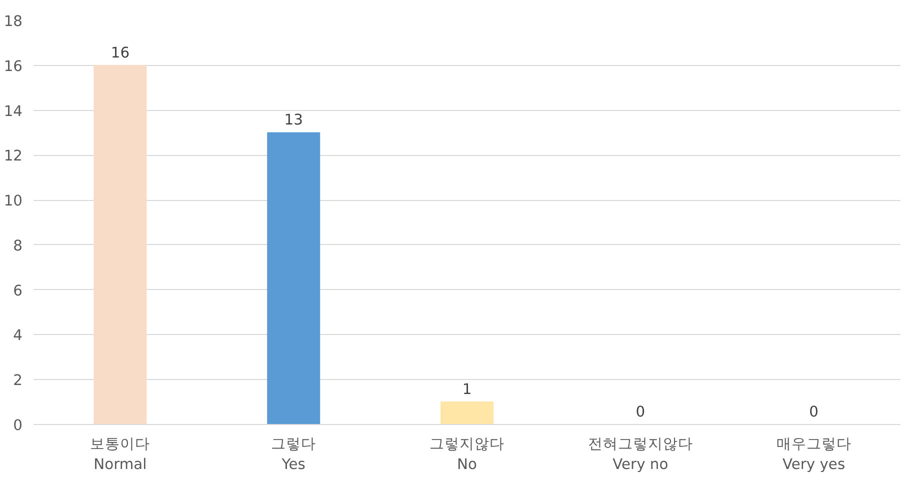 Image resolution: width=913 pixels, height=481 pixels. Describe the element at coordinates (120, 454) in the screenshot. I see `x-tick-label: 보통이다 Normal` at that location.